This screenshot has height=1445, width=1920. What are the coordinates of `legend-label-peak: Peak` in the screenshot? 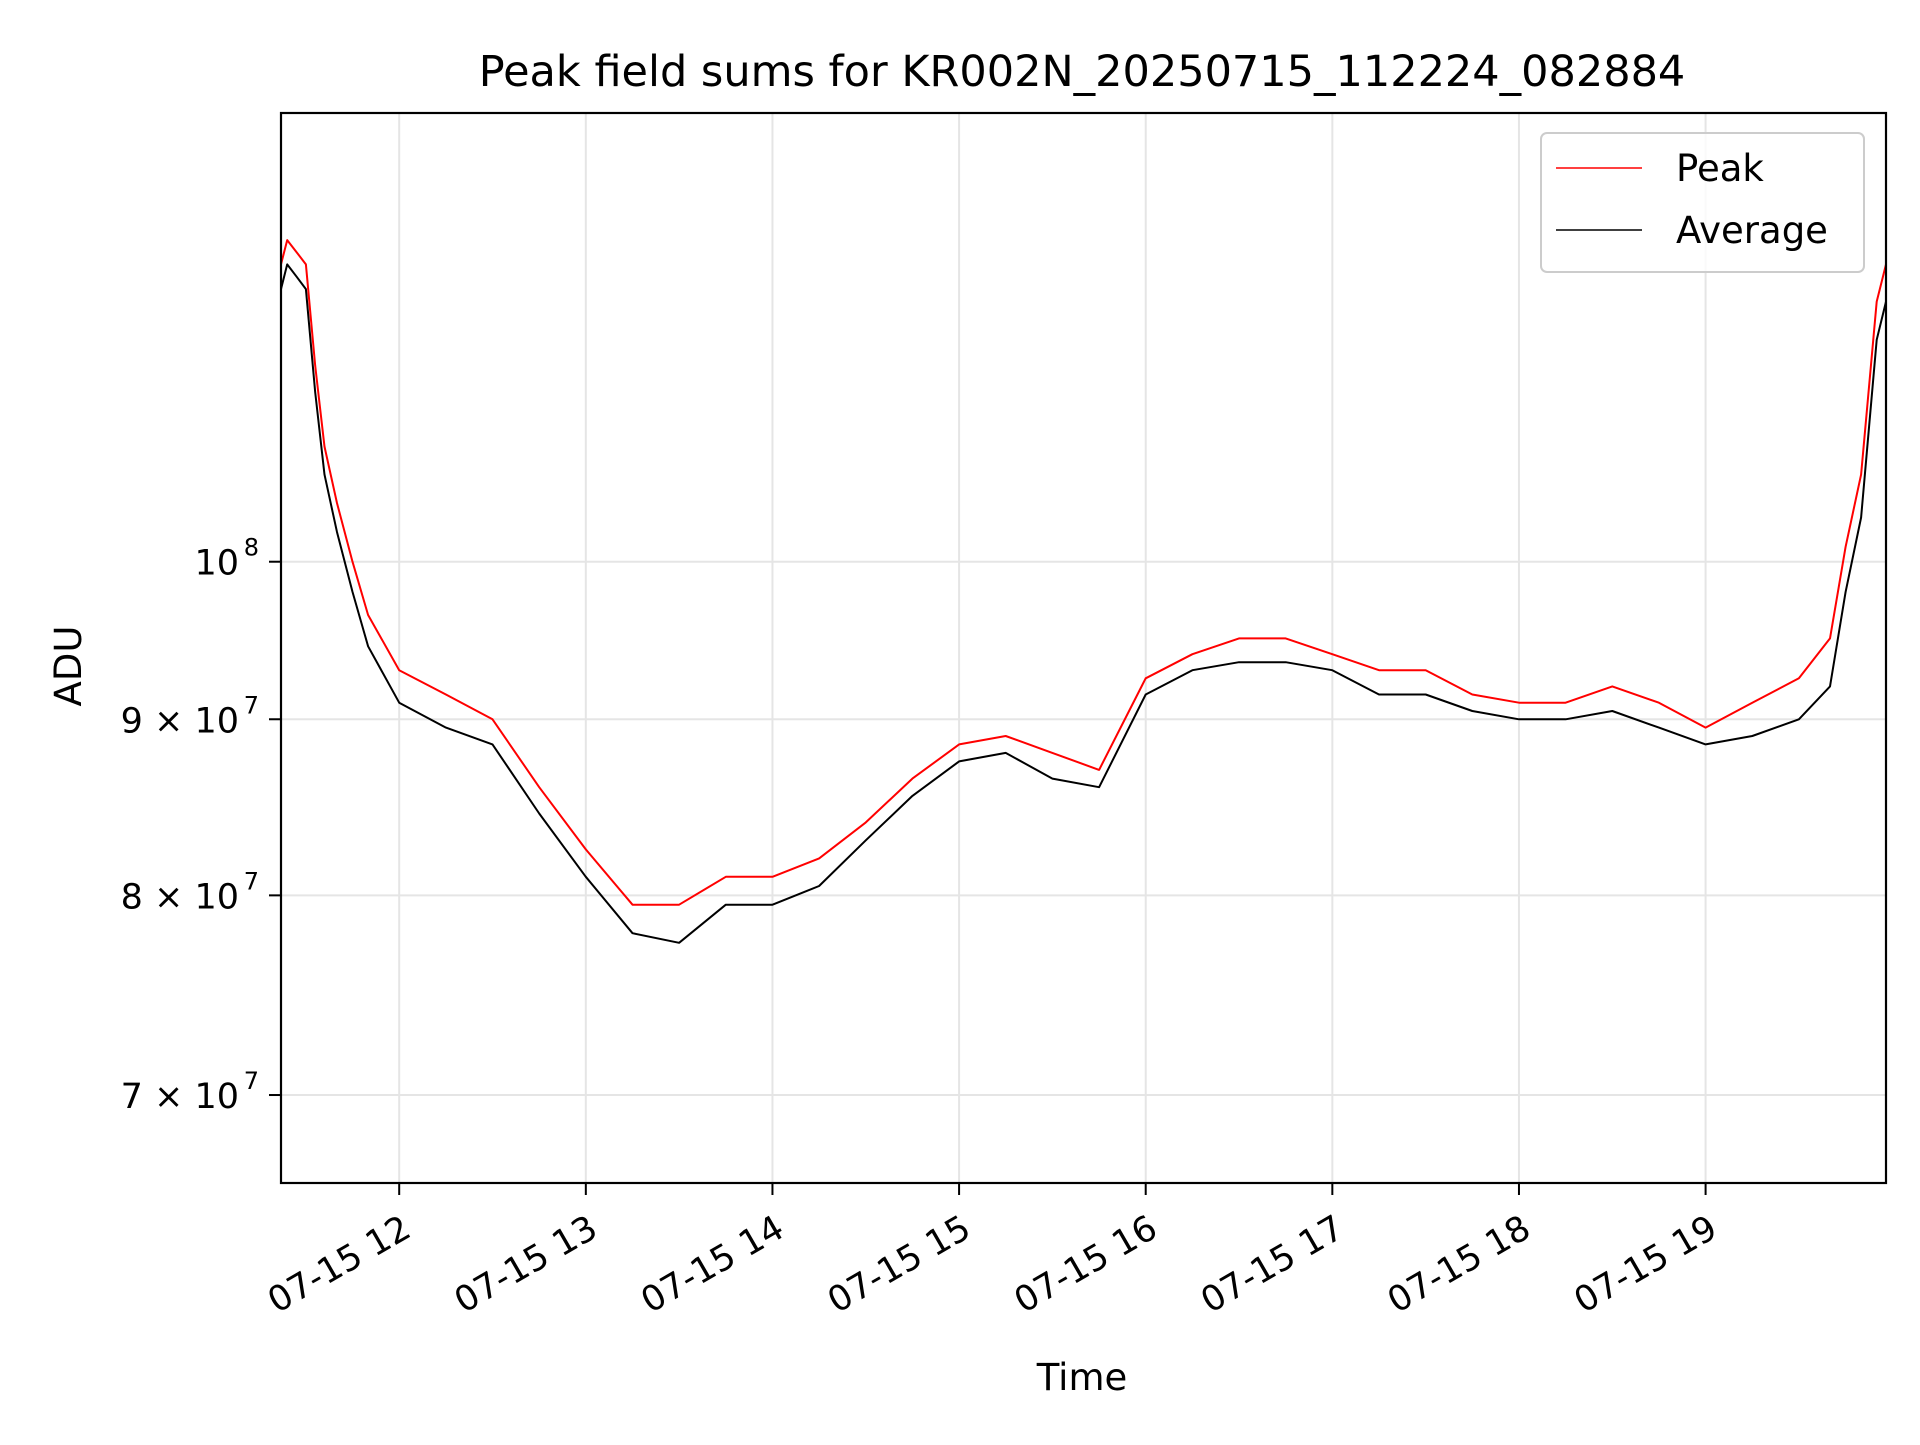 It's located at (1720, 168).